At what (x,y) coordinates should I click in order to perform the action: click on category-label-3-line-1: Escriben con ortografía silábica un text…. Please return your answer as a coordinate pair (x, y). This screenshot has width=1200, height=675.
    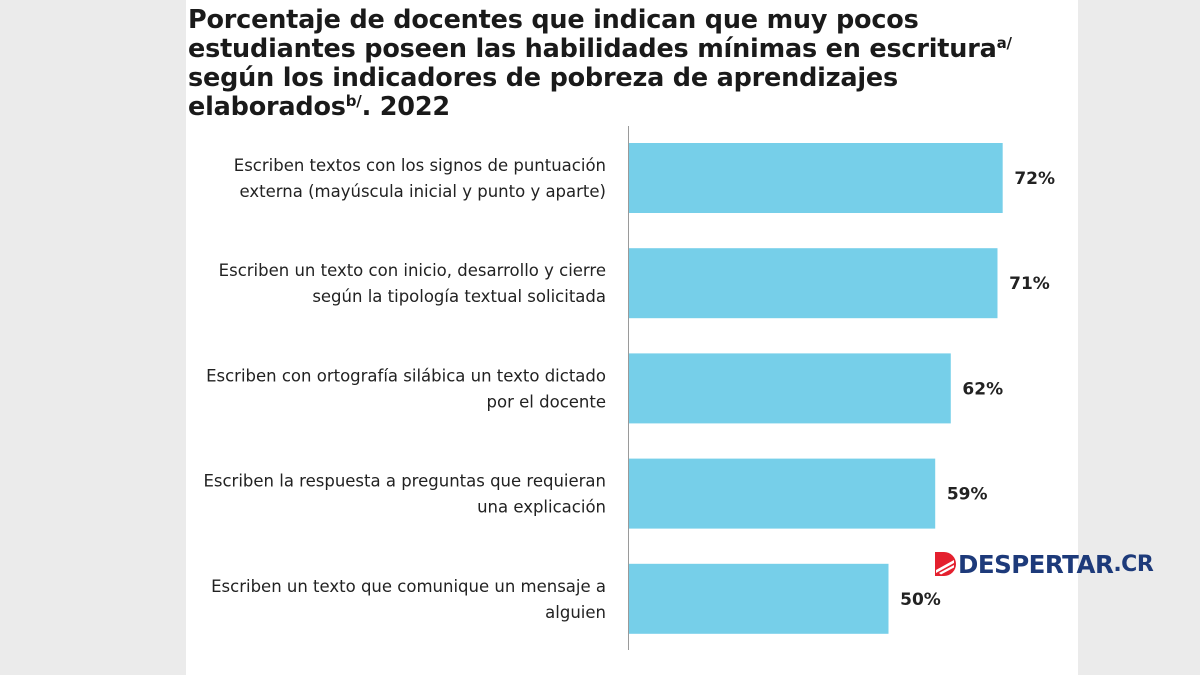
    Looking at the image, I should click on (406, 375).